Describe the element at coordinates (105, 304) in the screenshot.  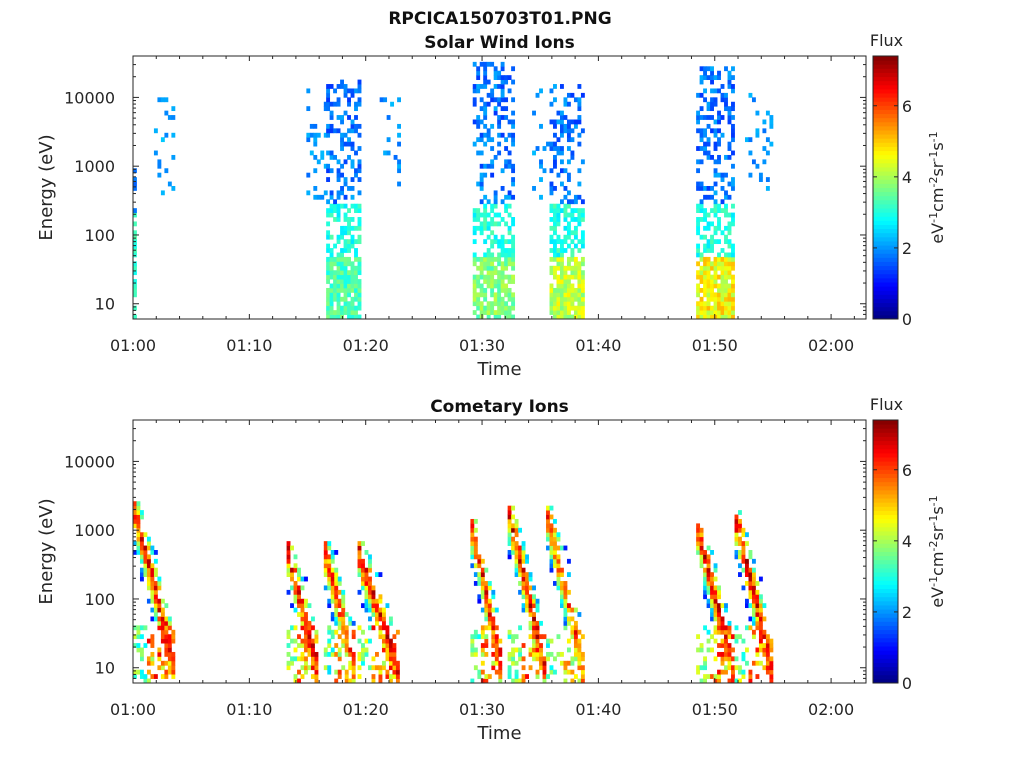
I see `y-tick-label: 10` at that location.